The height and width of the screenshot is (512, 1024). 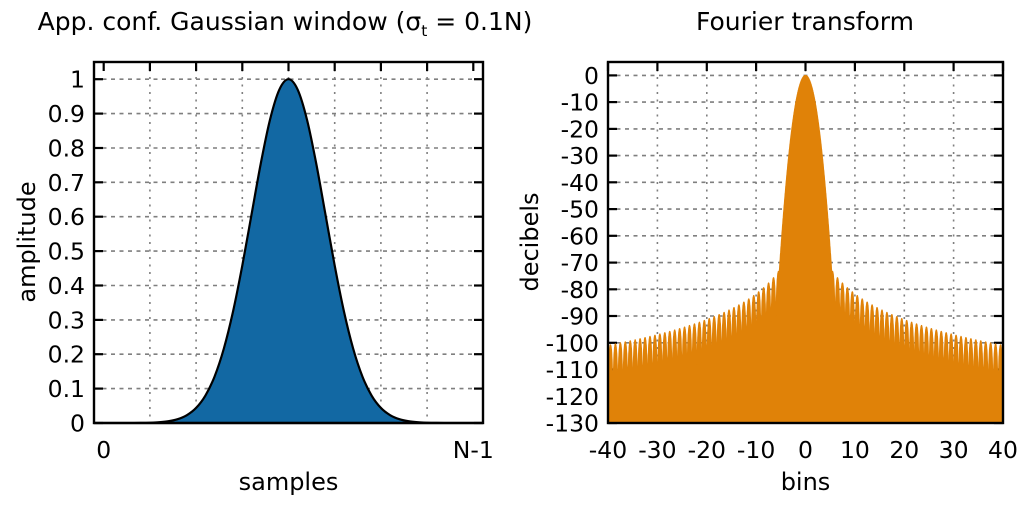 What do you see at coordinates (756, 450) in the screenshot?
I see `x-tick-label: -10` at bounding box center [756, 450].